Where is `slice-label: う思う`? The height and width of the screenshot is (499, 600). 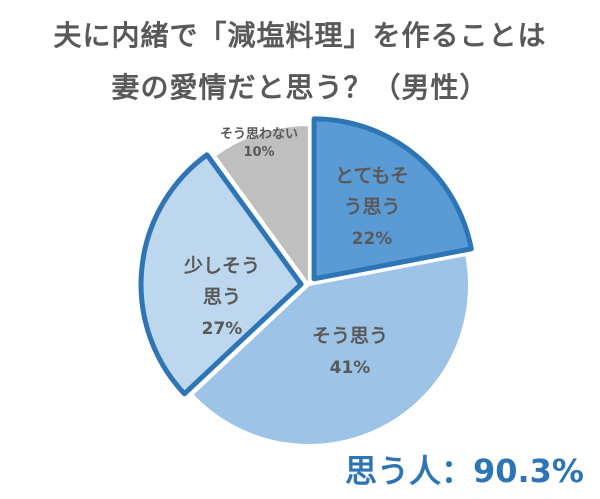
slice-label: う思う is located at coordinates (371, 207).